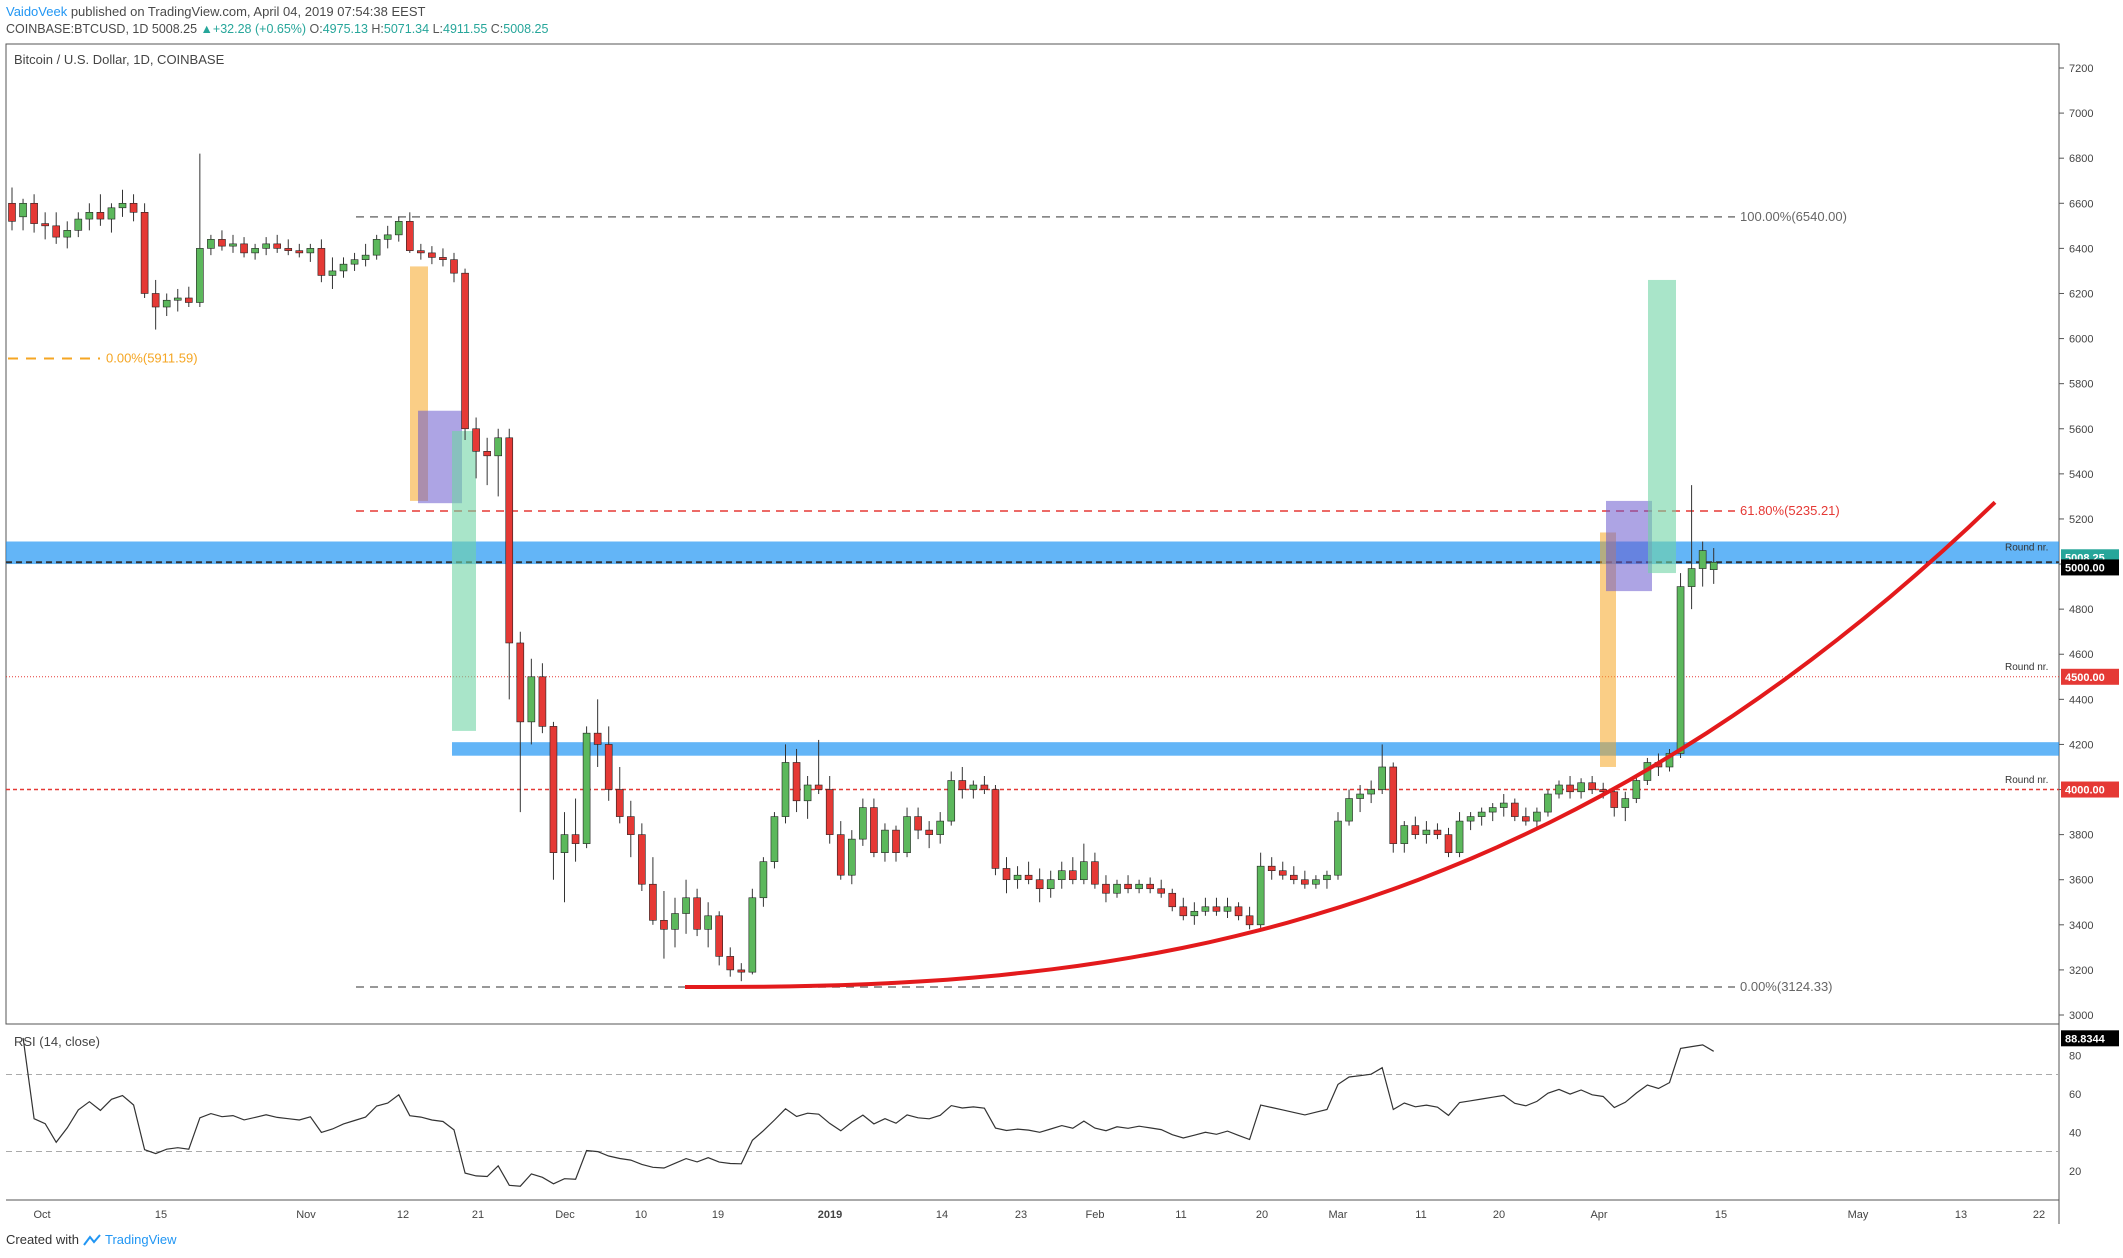 The width and height of the screenshot is (2123, 1258). I want to click on level-4000-tag: 4000.00, so click(2085, 791).